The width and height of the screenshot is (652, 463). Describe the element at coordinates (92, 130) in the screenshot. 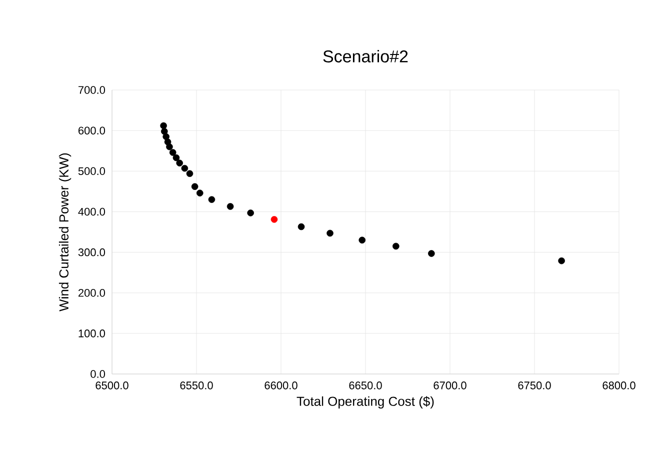

I see `y-tick-label: 600.0` at that location.